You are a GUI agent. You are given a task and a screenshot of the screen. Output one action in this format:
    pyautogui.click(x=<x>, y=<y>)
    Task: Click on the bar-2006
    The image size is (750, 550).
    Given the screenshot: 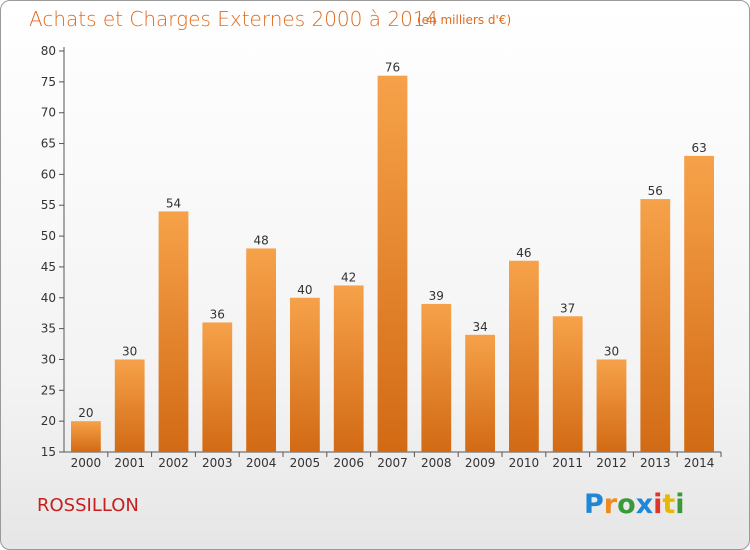 What is the action you would take?
    pyautogui.click(x=348, y=368)
    